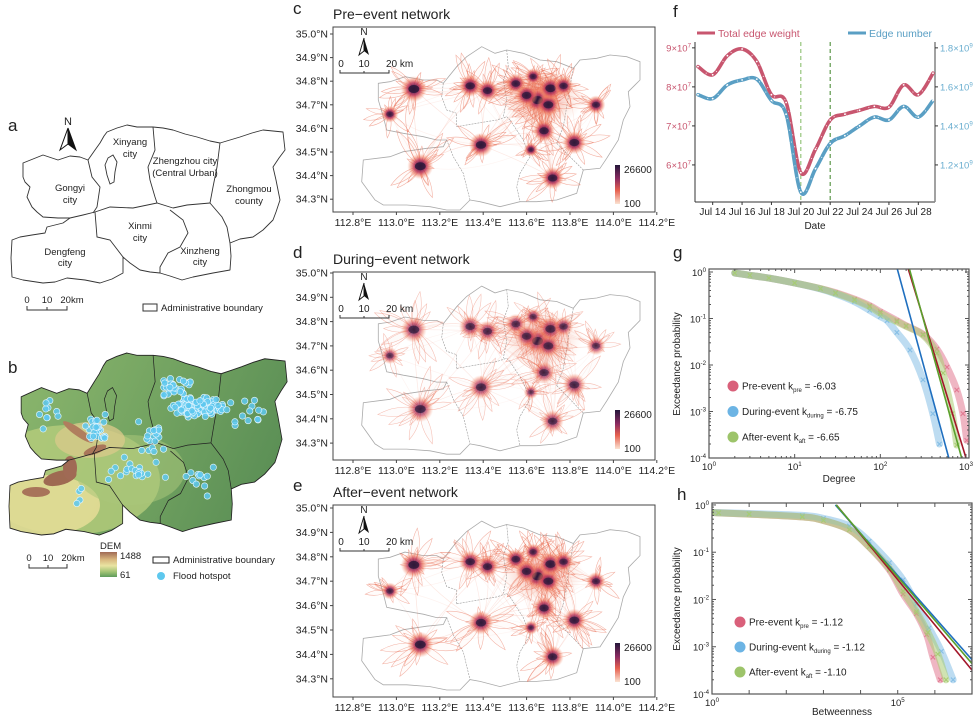 Image resolution: width=979 pixels, height=719 pixels. I want to click on legend-label: After-event kaft = -1.10, so click(798, 674).